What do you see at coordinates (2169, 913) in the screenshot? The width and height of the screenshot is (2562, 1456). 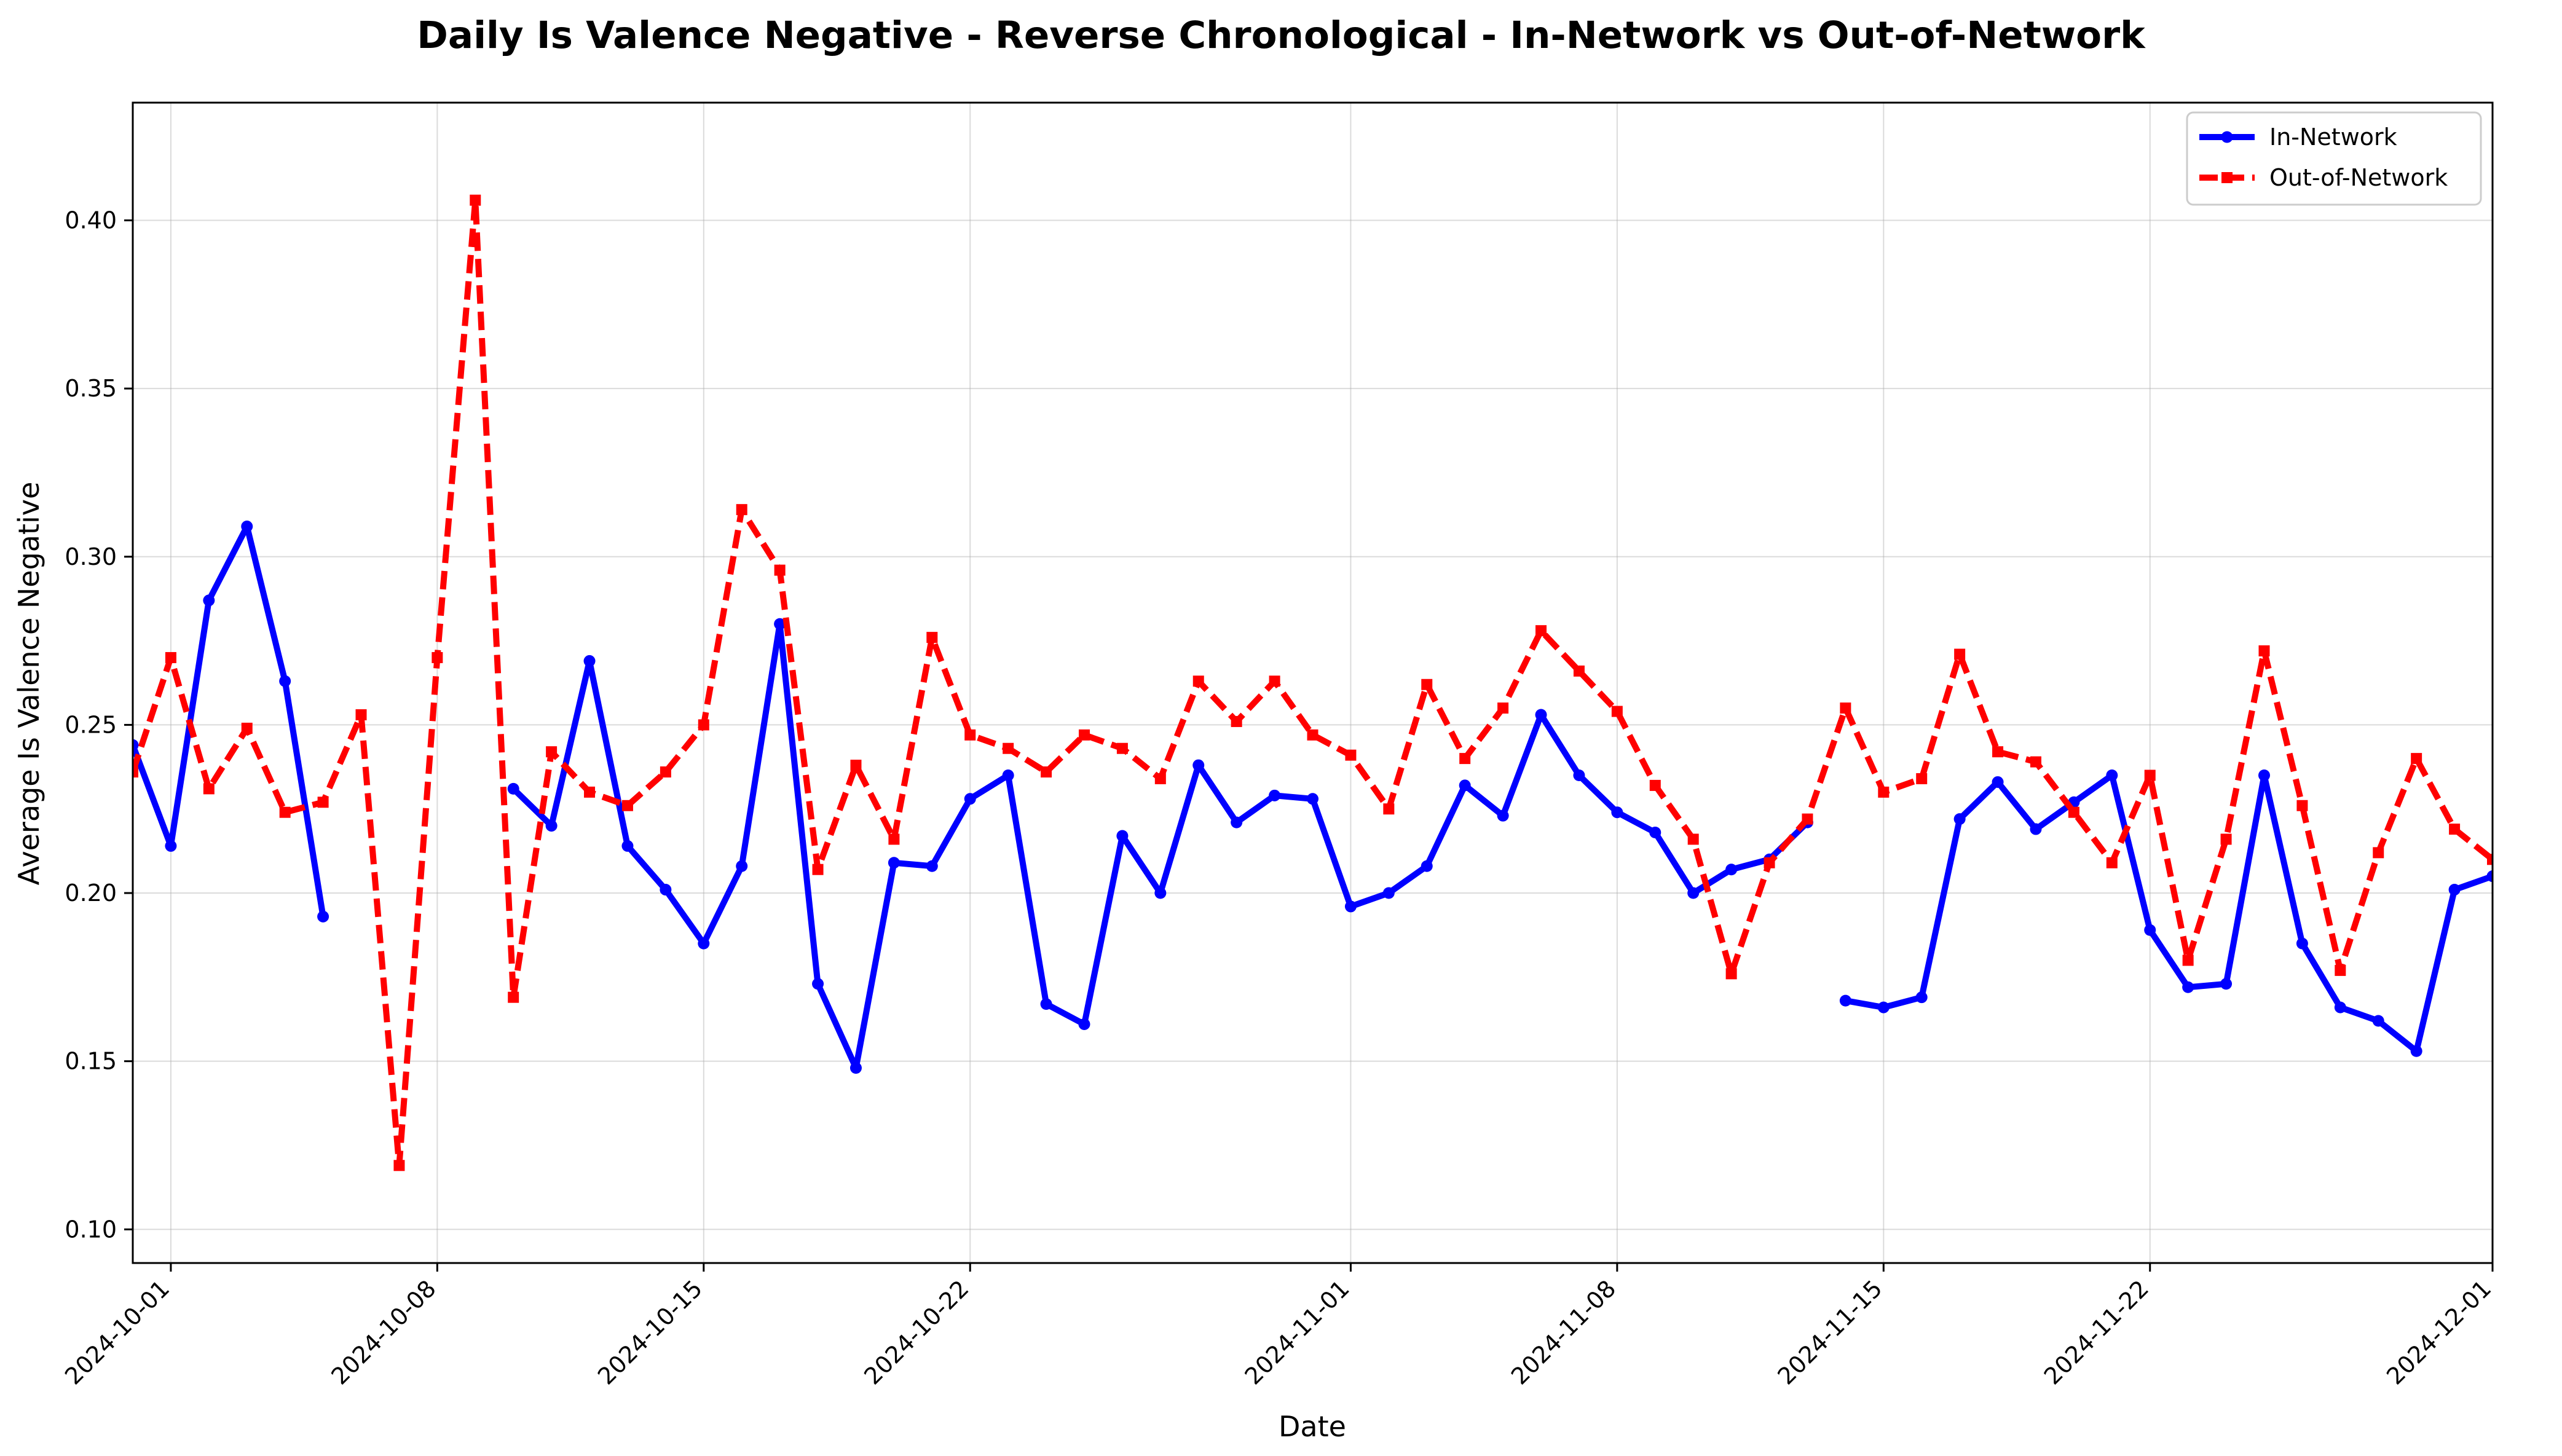 I see `series-line-in-network` at bounding box center [2169, 913].